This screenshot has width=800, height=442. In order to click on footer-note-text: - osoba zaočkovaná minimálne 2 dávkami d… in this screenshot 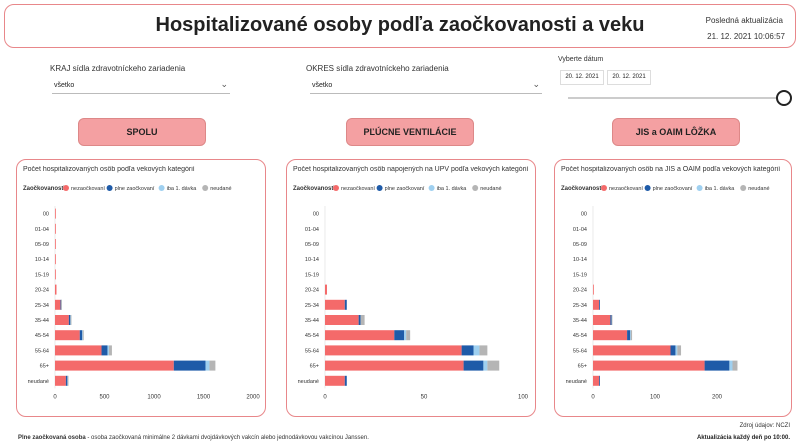, I will do `click(227, 438)`.